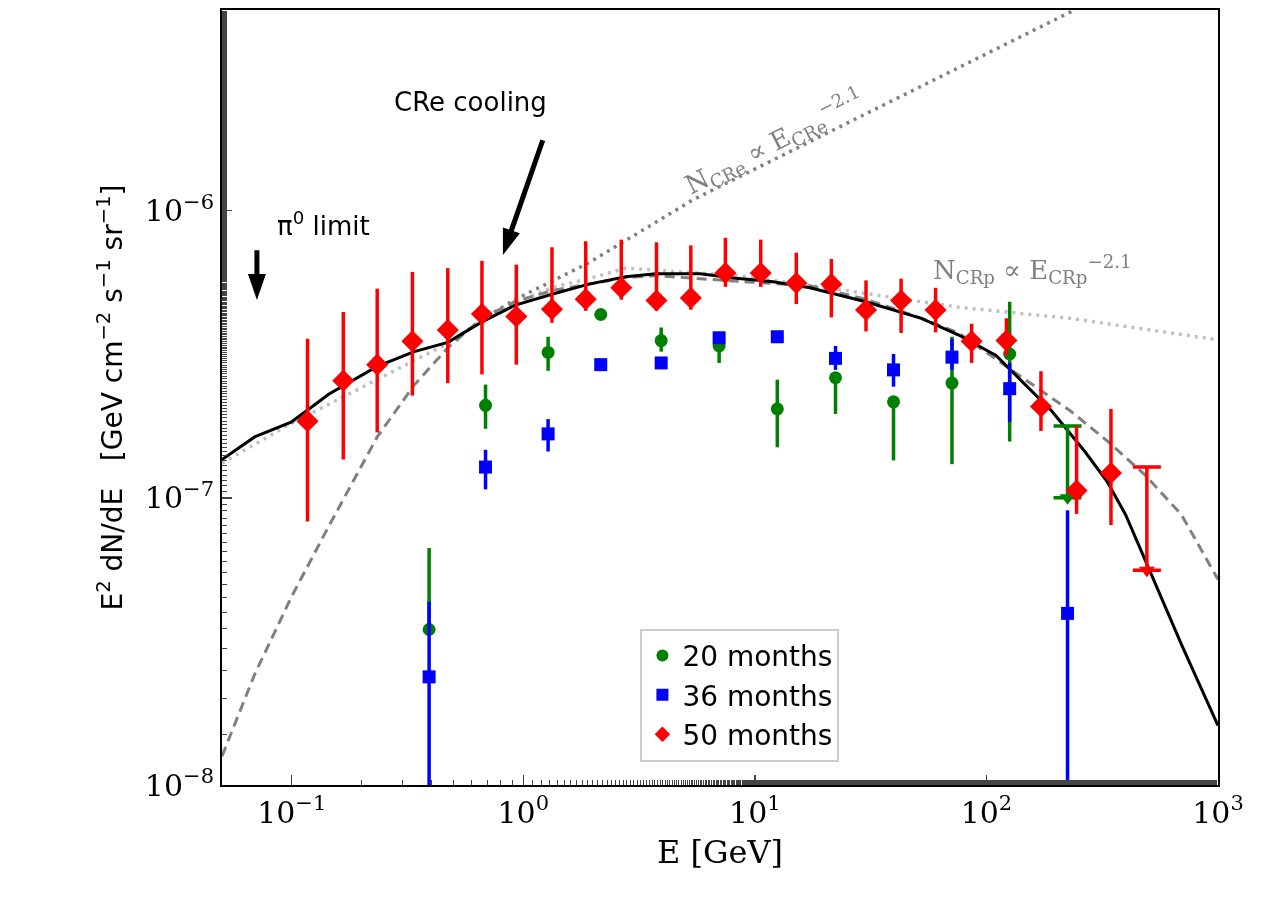 The image size is (1261, 915). What do you see at coordinates (1218, 810) in the screenshot?
I see `x-tick-label: 10$^{3}$` at bounding box center [1218, 810].